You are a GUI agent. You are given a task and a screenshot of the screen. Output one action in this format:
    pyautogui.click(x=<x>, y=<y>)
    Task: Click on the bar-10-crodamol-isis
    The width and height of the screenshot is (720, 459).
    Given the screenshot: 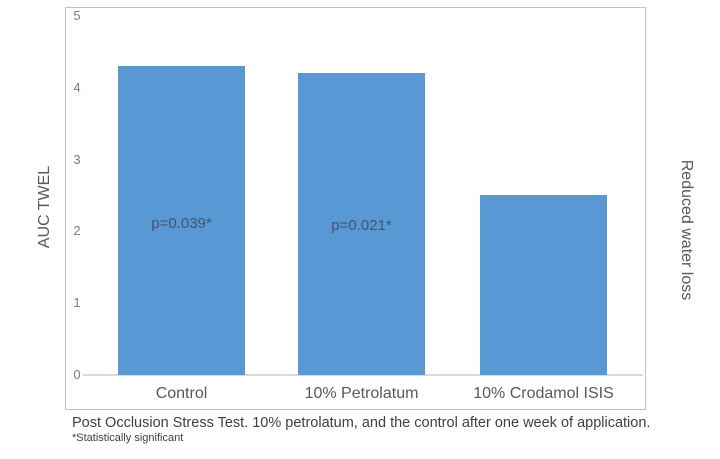 What is the action you would take?
    pyautogui.click(x=543, y=285)
    